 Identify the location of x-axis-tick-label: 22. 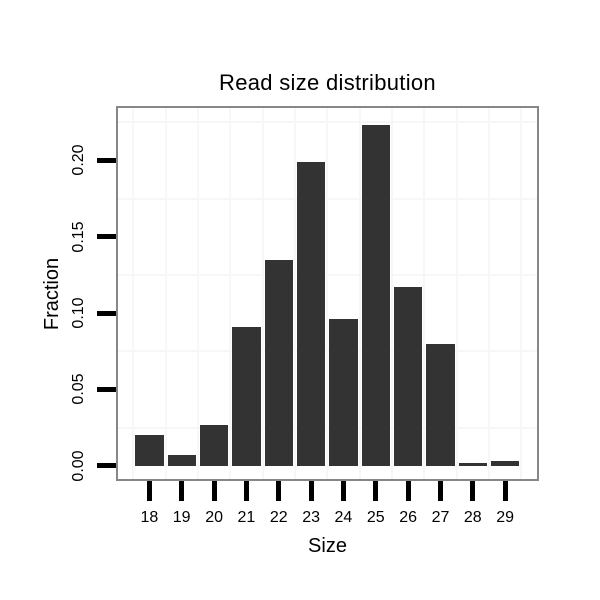
(278, 517).